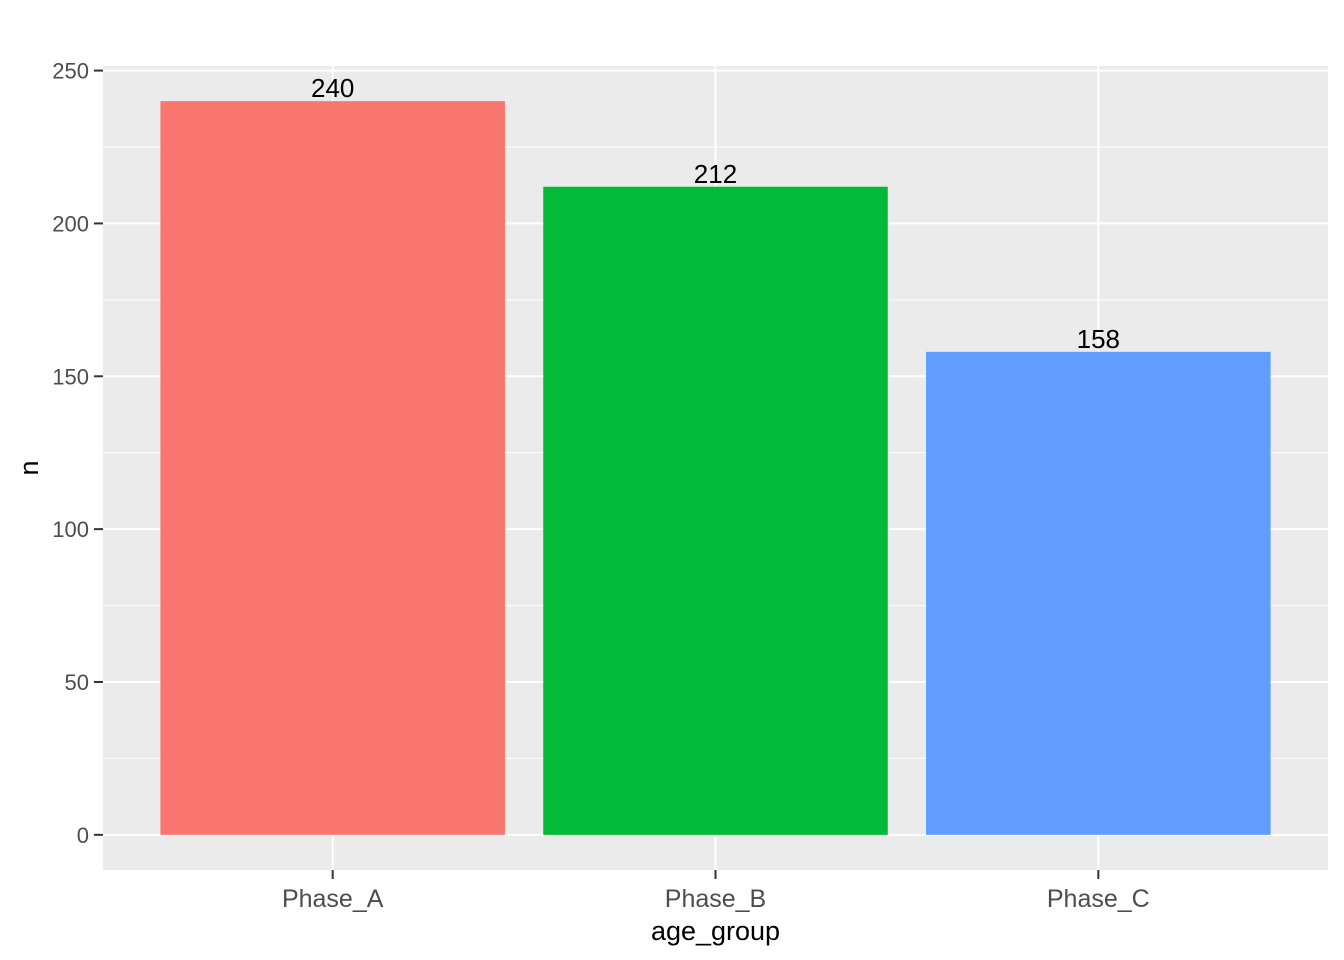 This screenshot has width=1344, height=960. What do you see at coordinates (715, 174) in the screenshot?
I see `data-label: 212` at bounding box center [715, 174].